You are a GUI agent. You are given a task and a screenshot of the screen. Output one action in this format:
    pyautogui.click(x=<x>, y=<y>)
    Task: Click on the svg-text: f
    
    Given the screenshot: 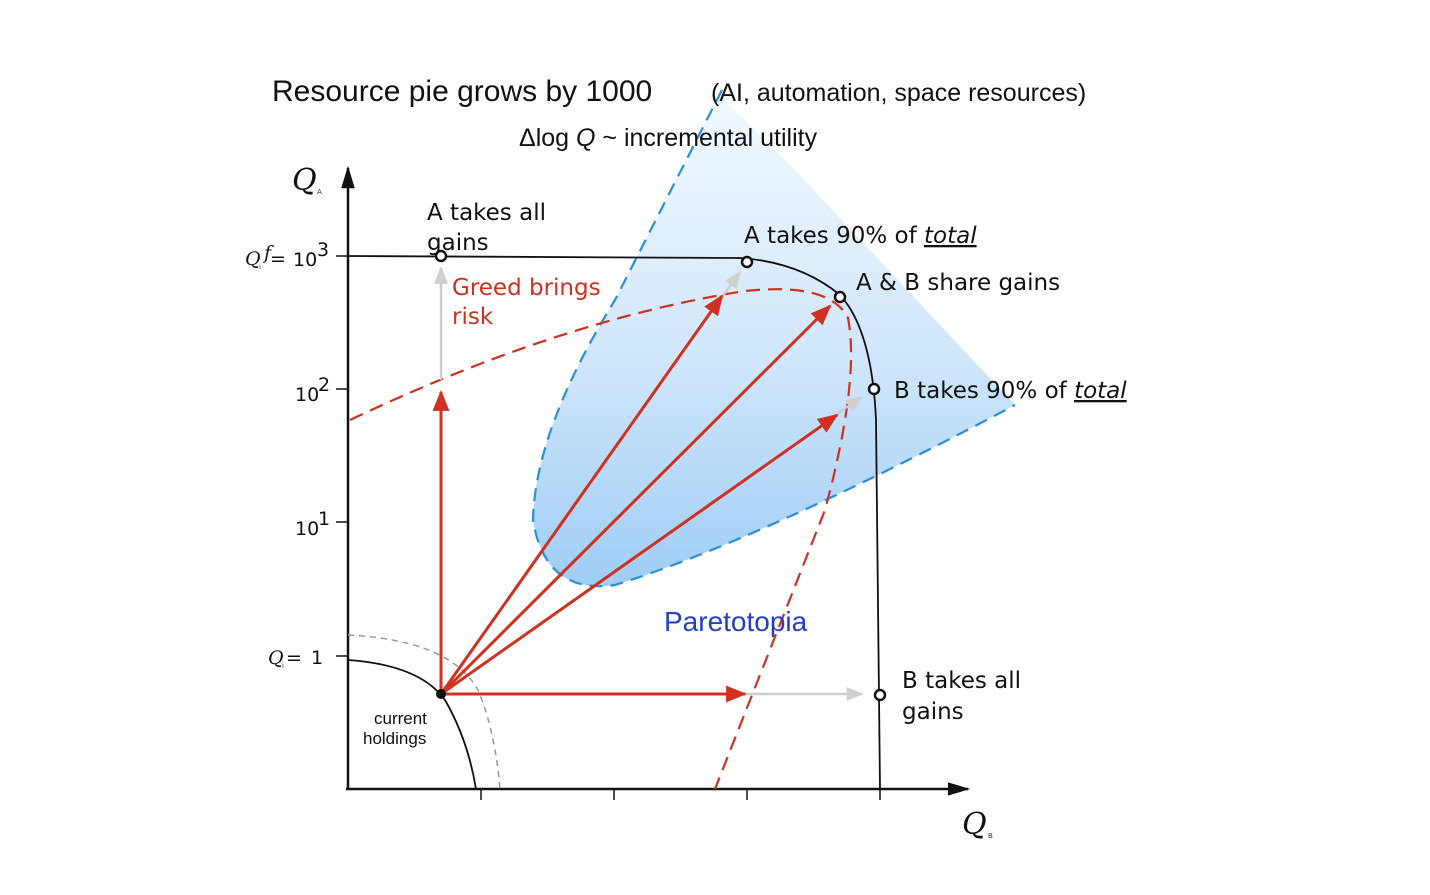 What is the action you would take?
    pyautogui.click(x=268, y=253)
    